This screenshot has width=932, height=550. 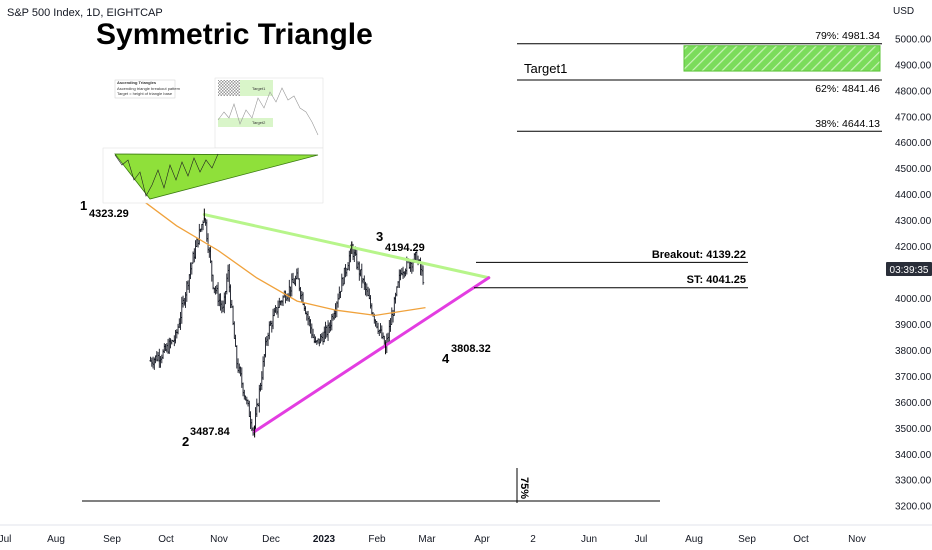 What do you see at coordinates (109, 214) in the screenshot?
I see `point-1-value: 4323.29` at bounding box center [109, 214].